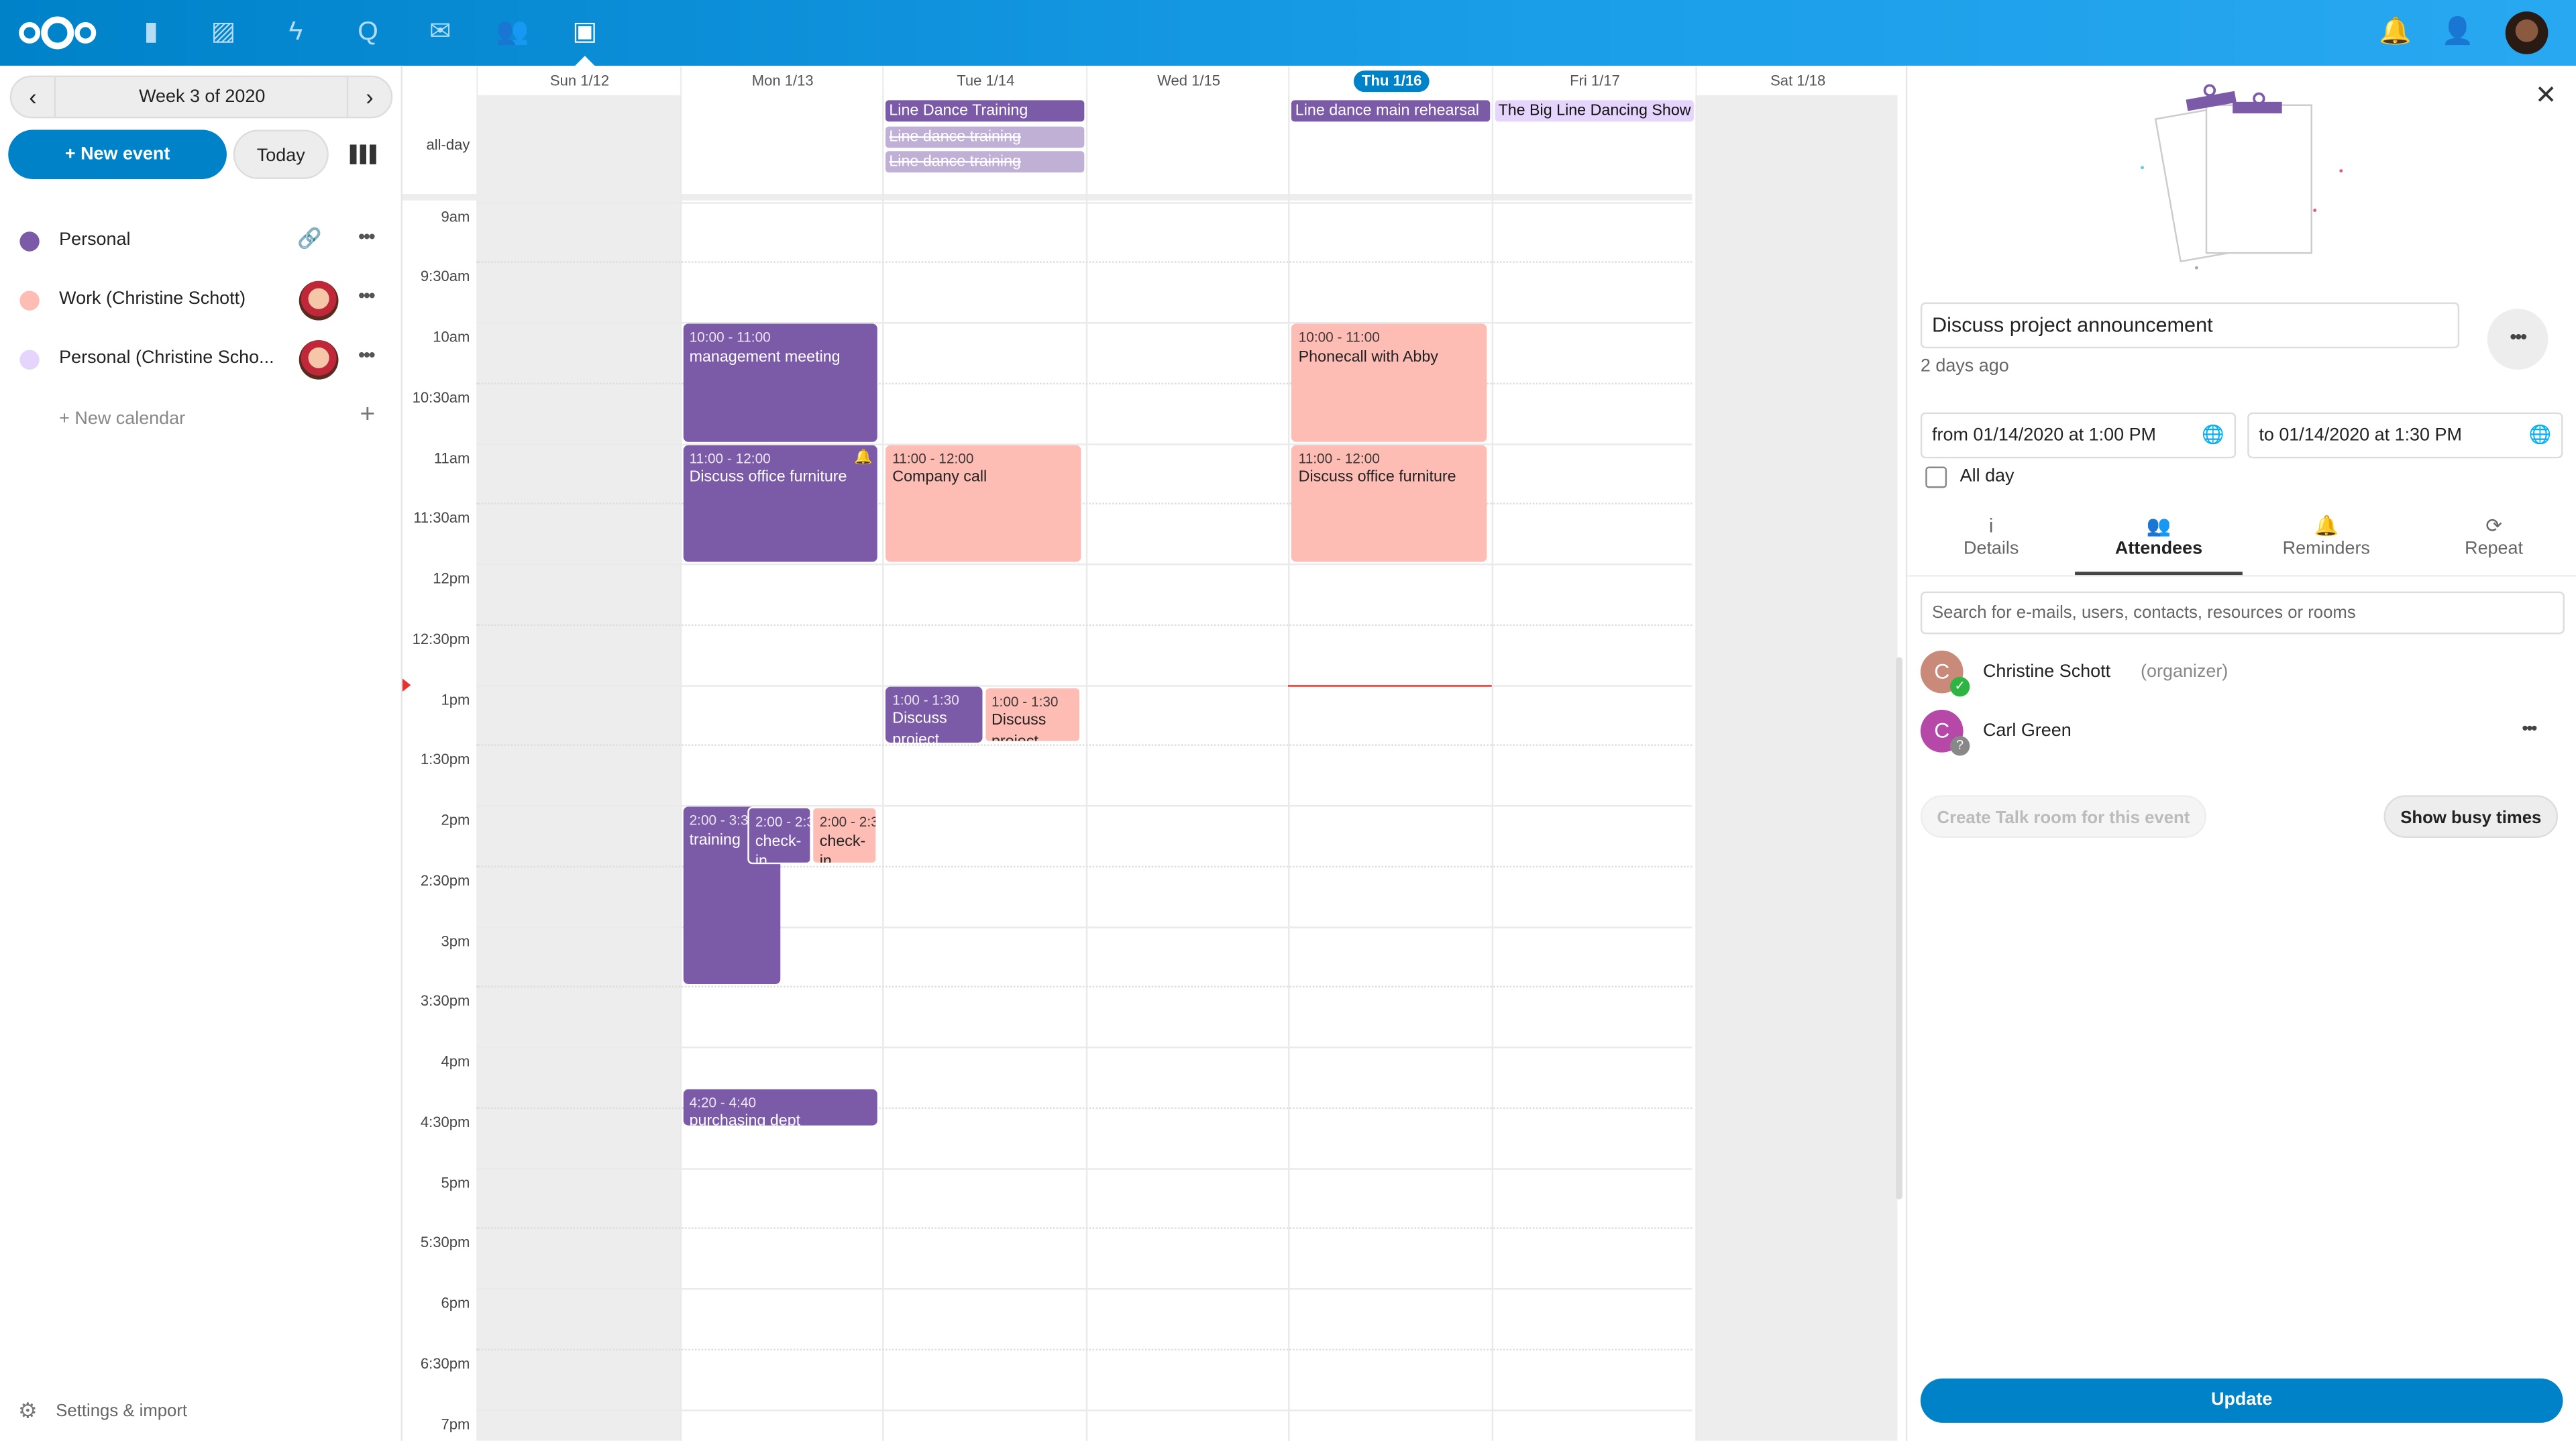 The width and height of the screenshot is (2576, 1441). Describe the element at coordinates (1594, 80) in the screenshot. I see `day-header: Fri 1/17` at that location.